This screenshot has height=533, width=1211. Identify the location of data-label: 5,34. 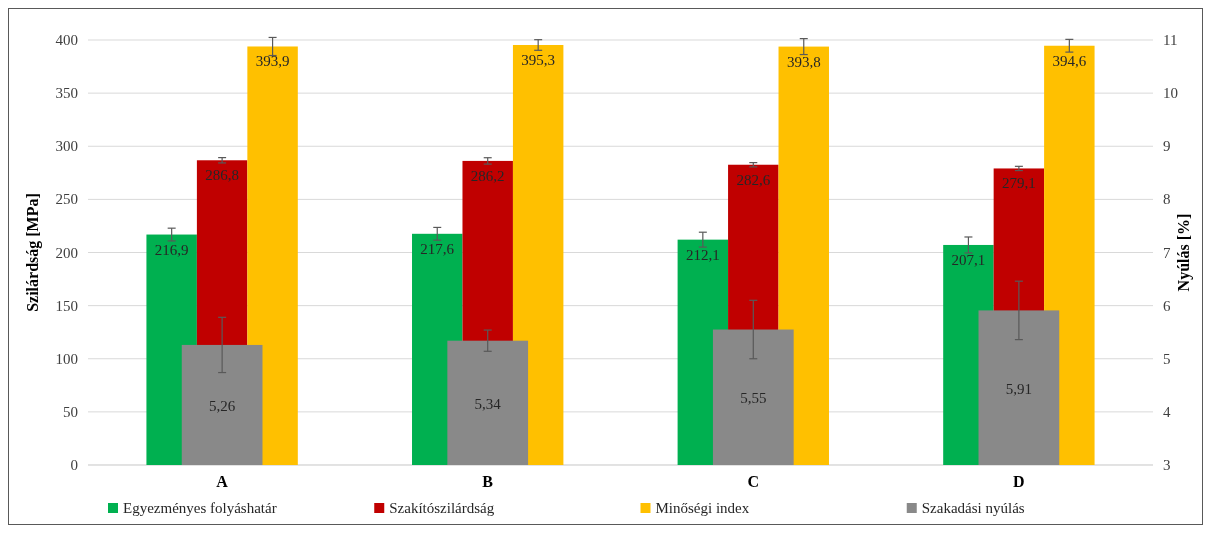
(488, 403).